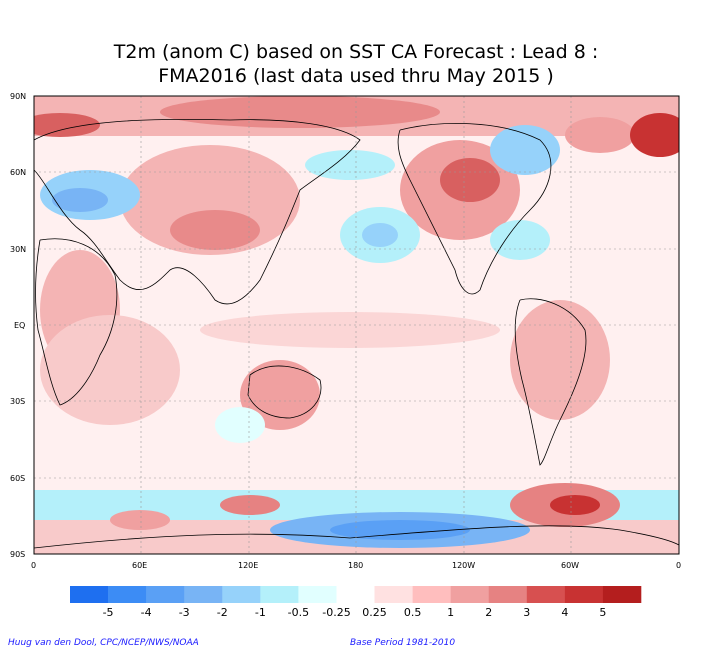 The image size is (712, 650). What do you see at coordinates (350, 165) in the screenshot?
I see `anomaly-east-asia-cool` at bounding box center [350, 165].